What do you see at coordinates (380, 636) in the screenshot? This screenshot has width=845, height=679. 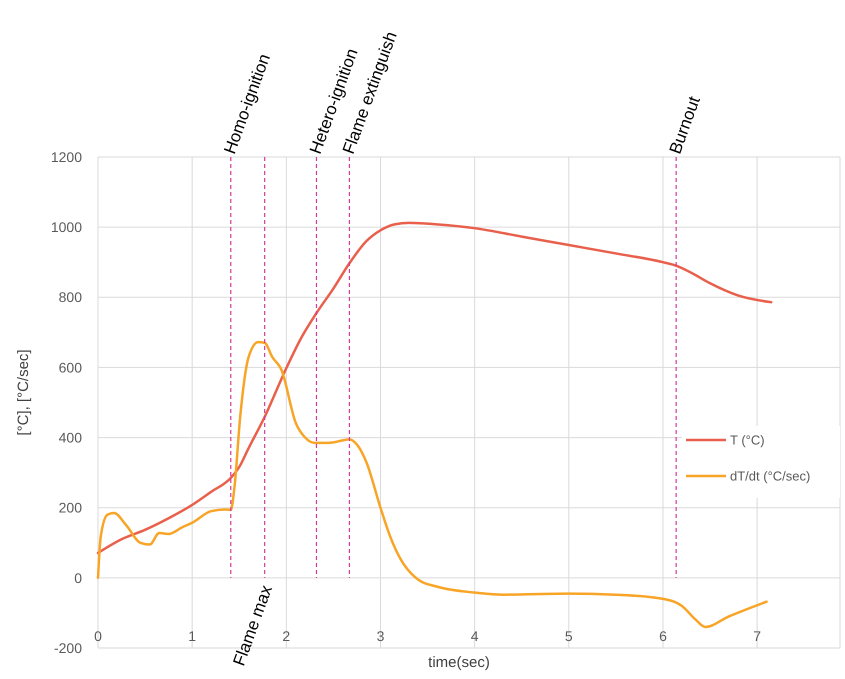 I see `x-tick-label: 3` at bounding box center [380, 636].